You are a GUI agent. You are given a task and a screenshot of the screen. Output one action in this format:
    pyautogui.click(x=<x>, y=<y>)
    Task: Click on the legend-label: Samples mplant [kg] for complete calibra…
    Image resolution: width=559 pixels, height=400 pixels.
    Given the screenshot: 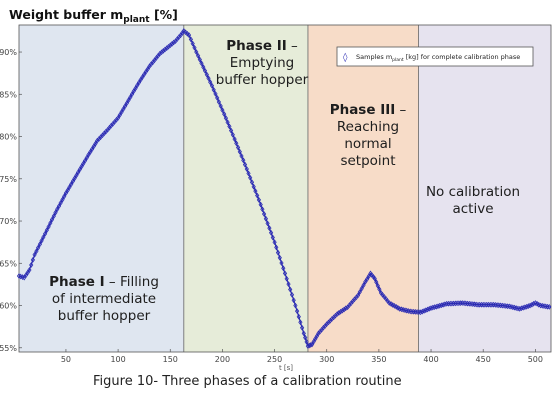 What is the action you would take?
    pyautogui.click(x=438, y=58)
    